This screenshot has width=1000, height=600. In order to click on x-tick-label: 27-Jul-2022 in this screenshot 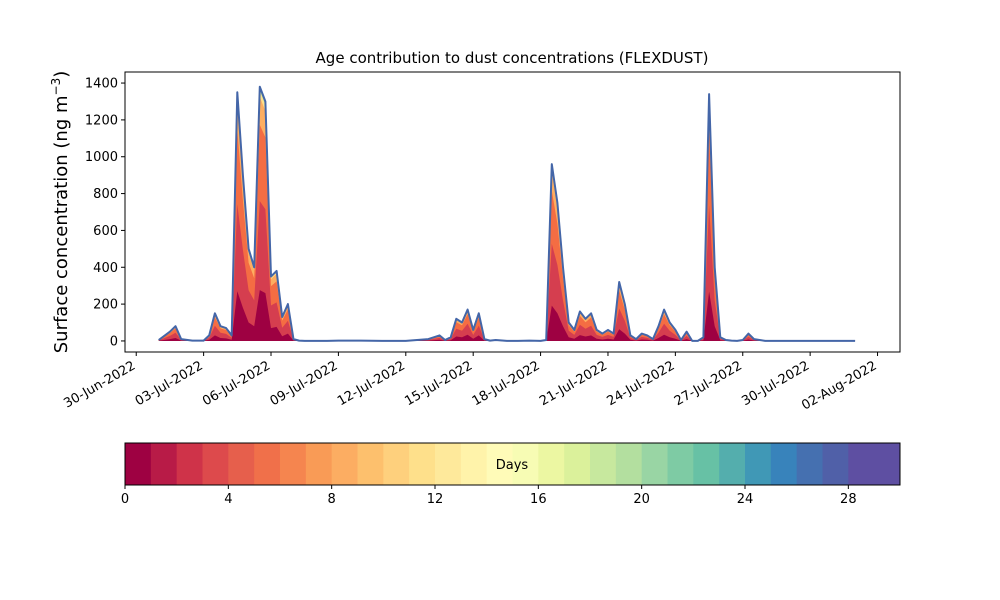, I will do `click(708, 383)`.